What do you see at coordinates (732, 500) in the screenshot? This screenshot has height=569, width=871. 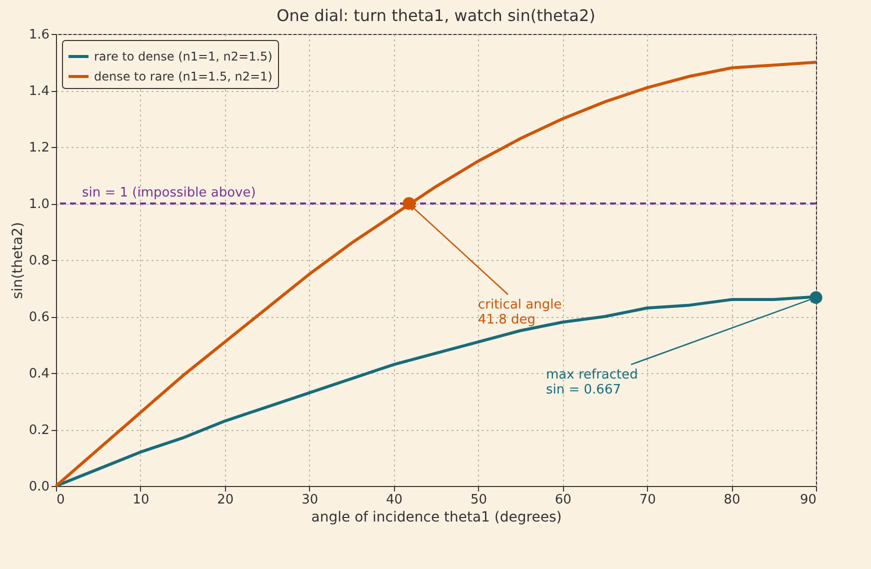 I see `x-tick-label: 80` at bounding box center [732, 500].